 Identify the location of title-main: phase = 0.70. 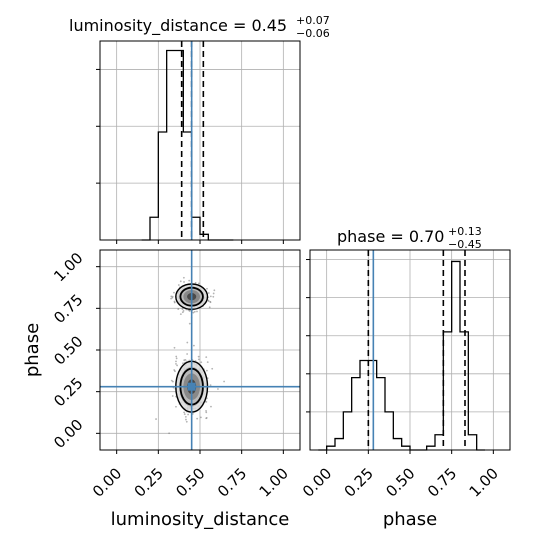
(390, 236).